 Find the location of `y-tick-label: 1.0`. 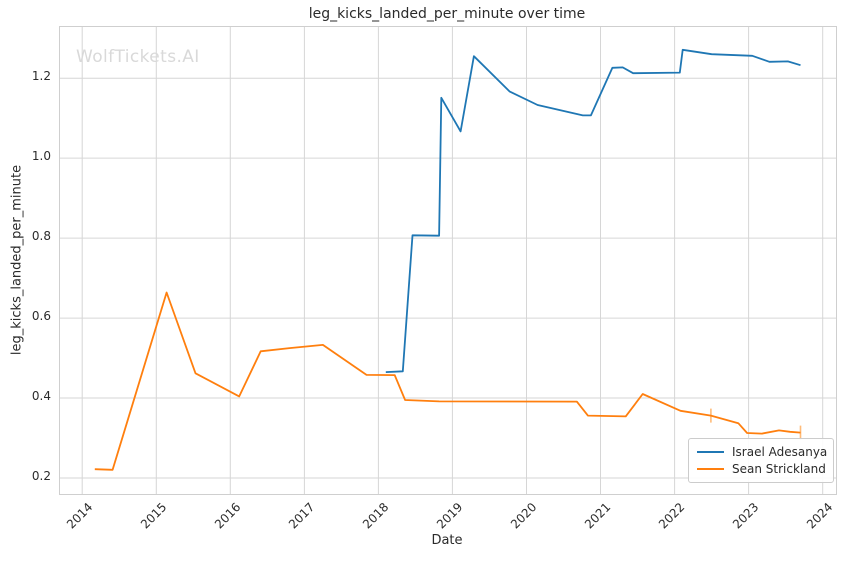

y-tick-label: 1.0 is located at coordinates (41, 156).